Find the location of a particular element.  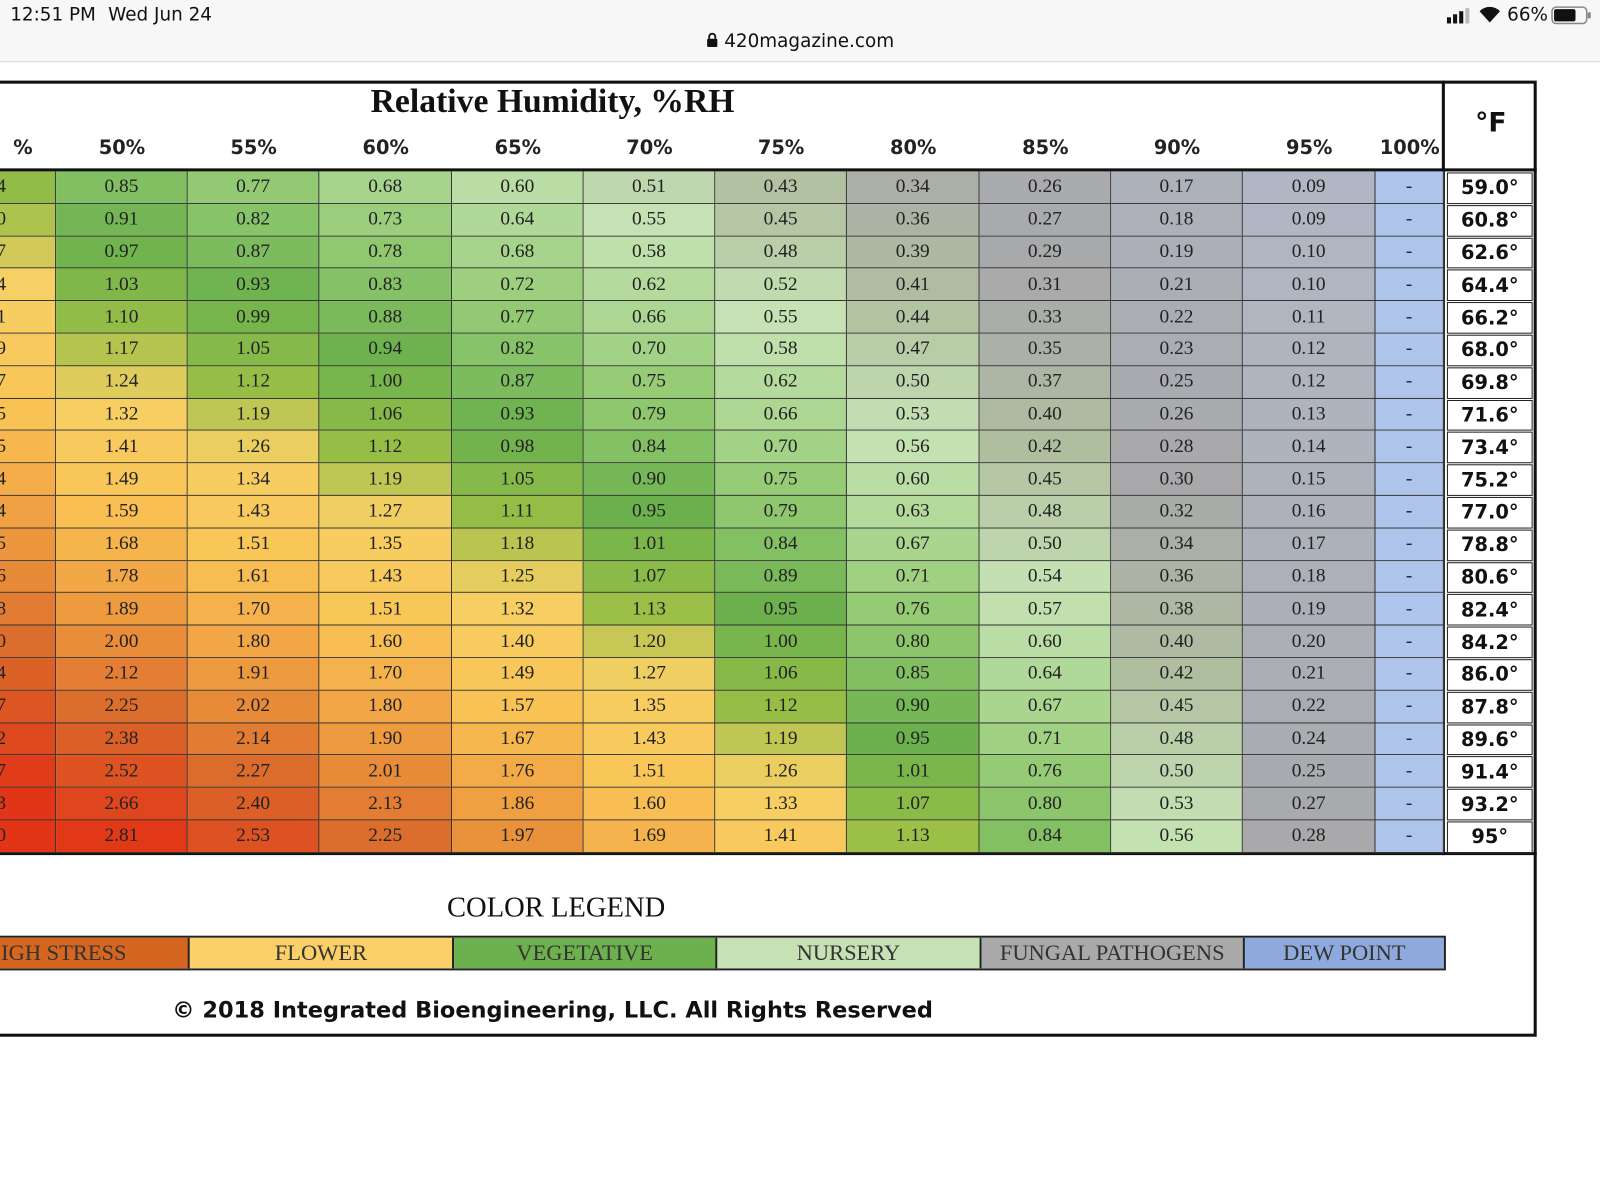

vpd-cell: 0.30 is located at coordinates (1177, 479).